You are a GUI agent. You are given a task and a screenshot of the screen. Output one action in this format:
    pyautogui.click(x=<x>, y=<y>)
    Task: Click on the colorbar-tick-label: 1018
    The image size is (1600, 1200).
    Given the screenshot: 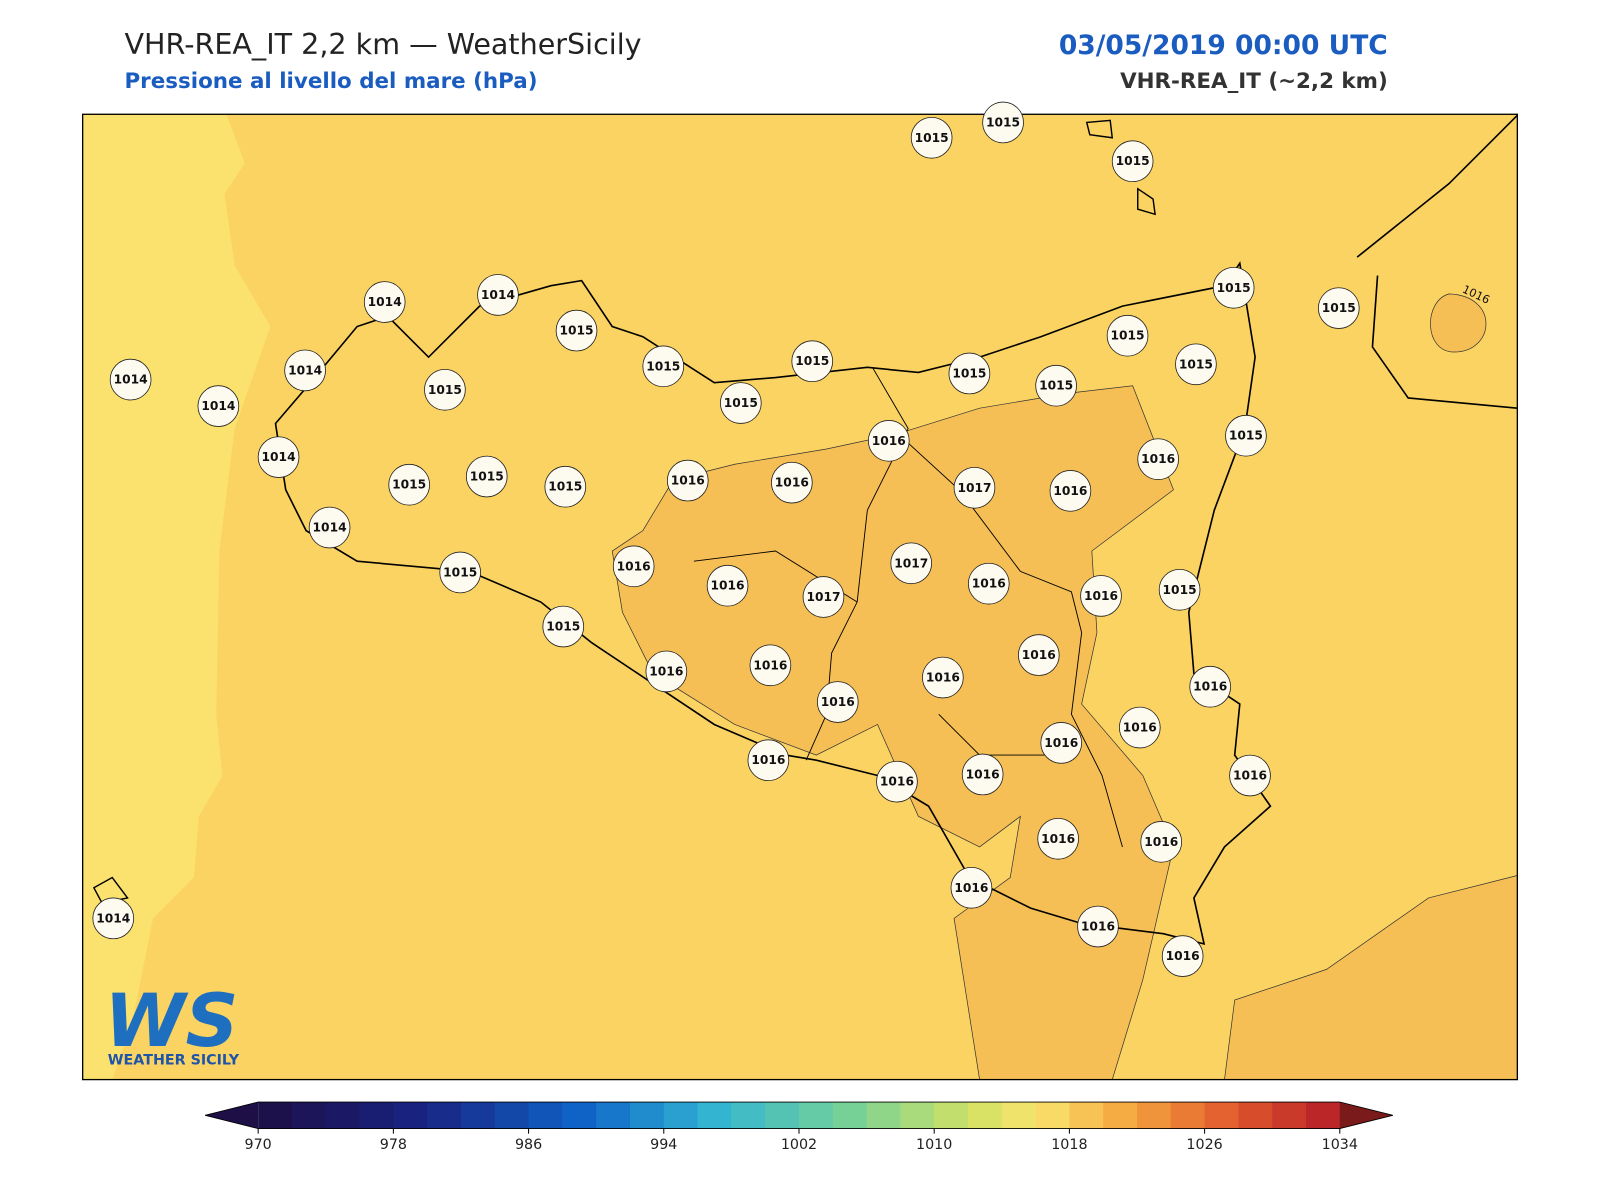 What is the action you would take?
    pyautogui.click(x=1069, y=1145)
    